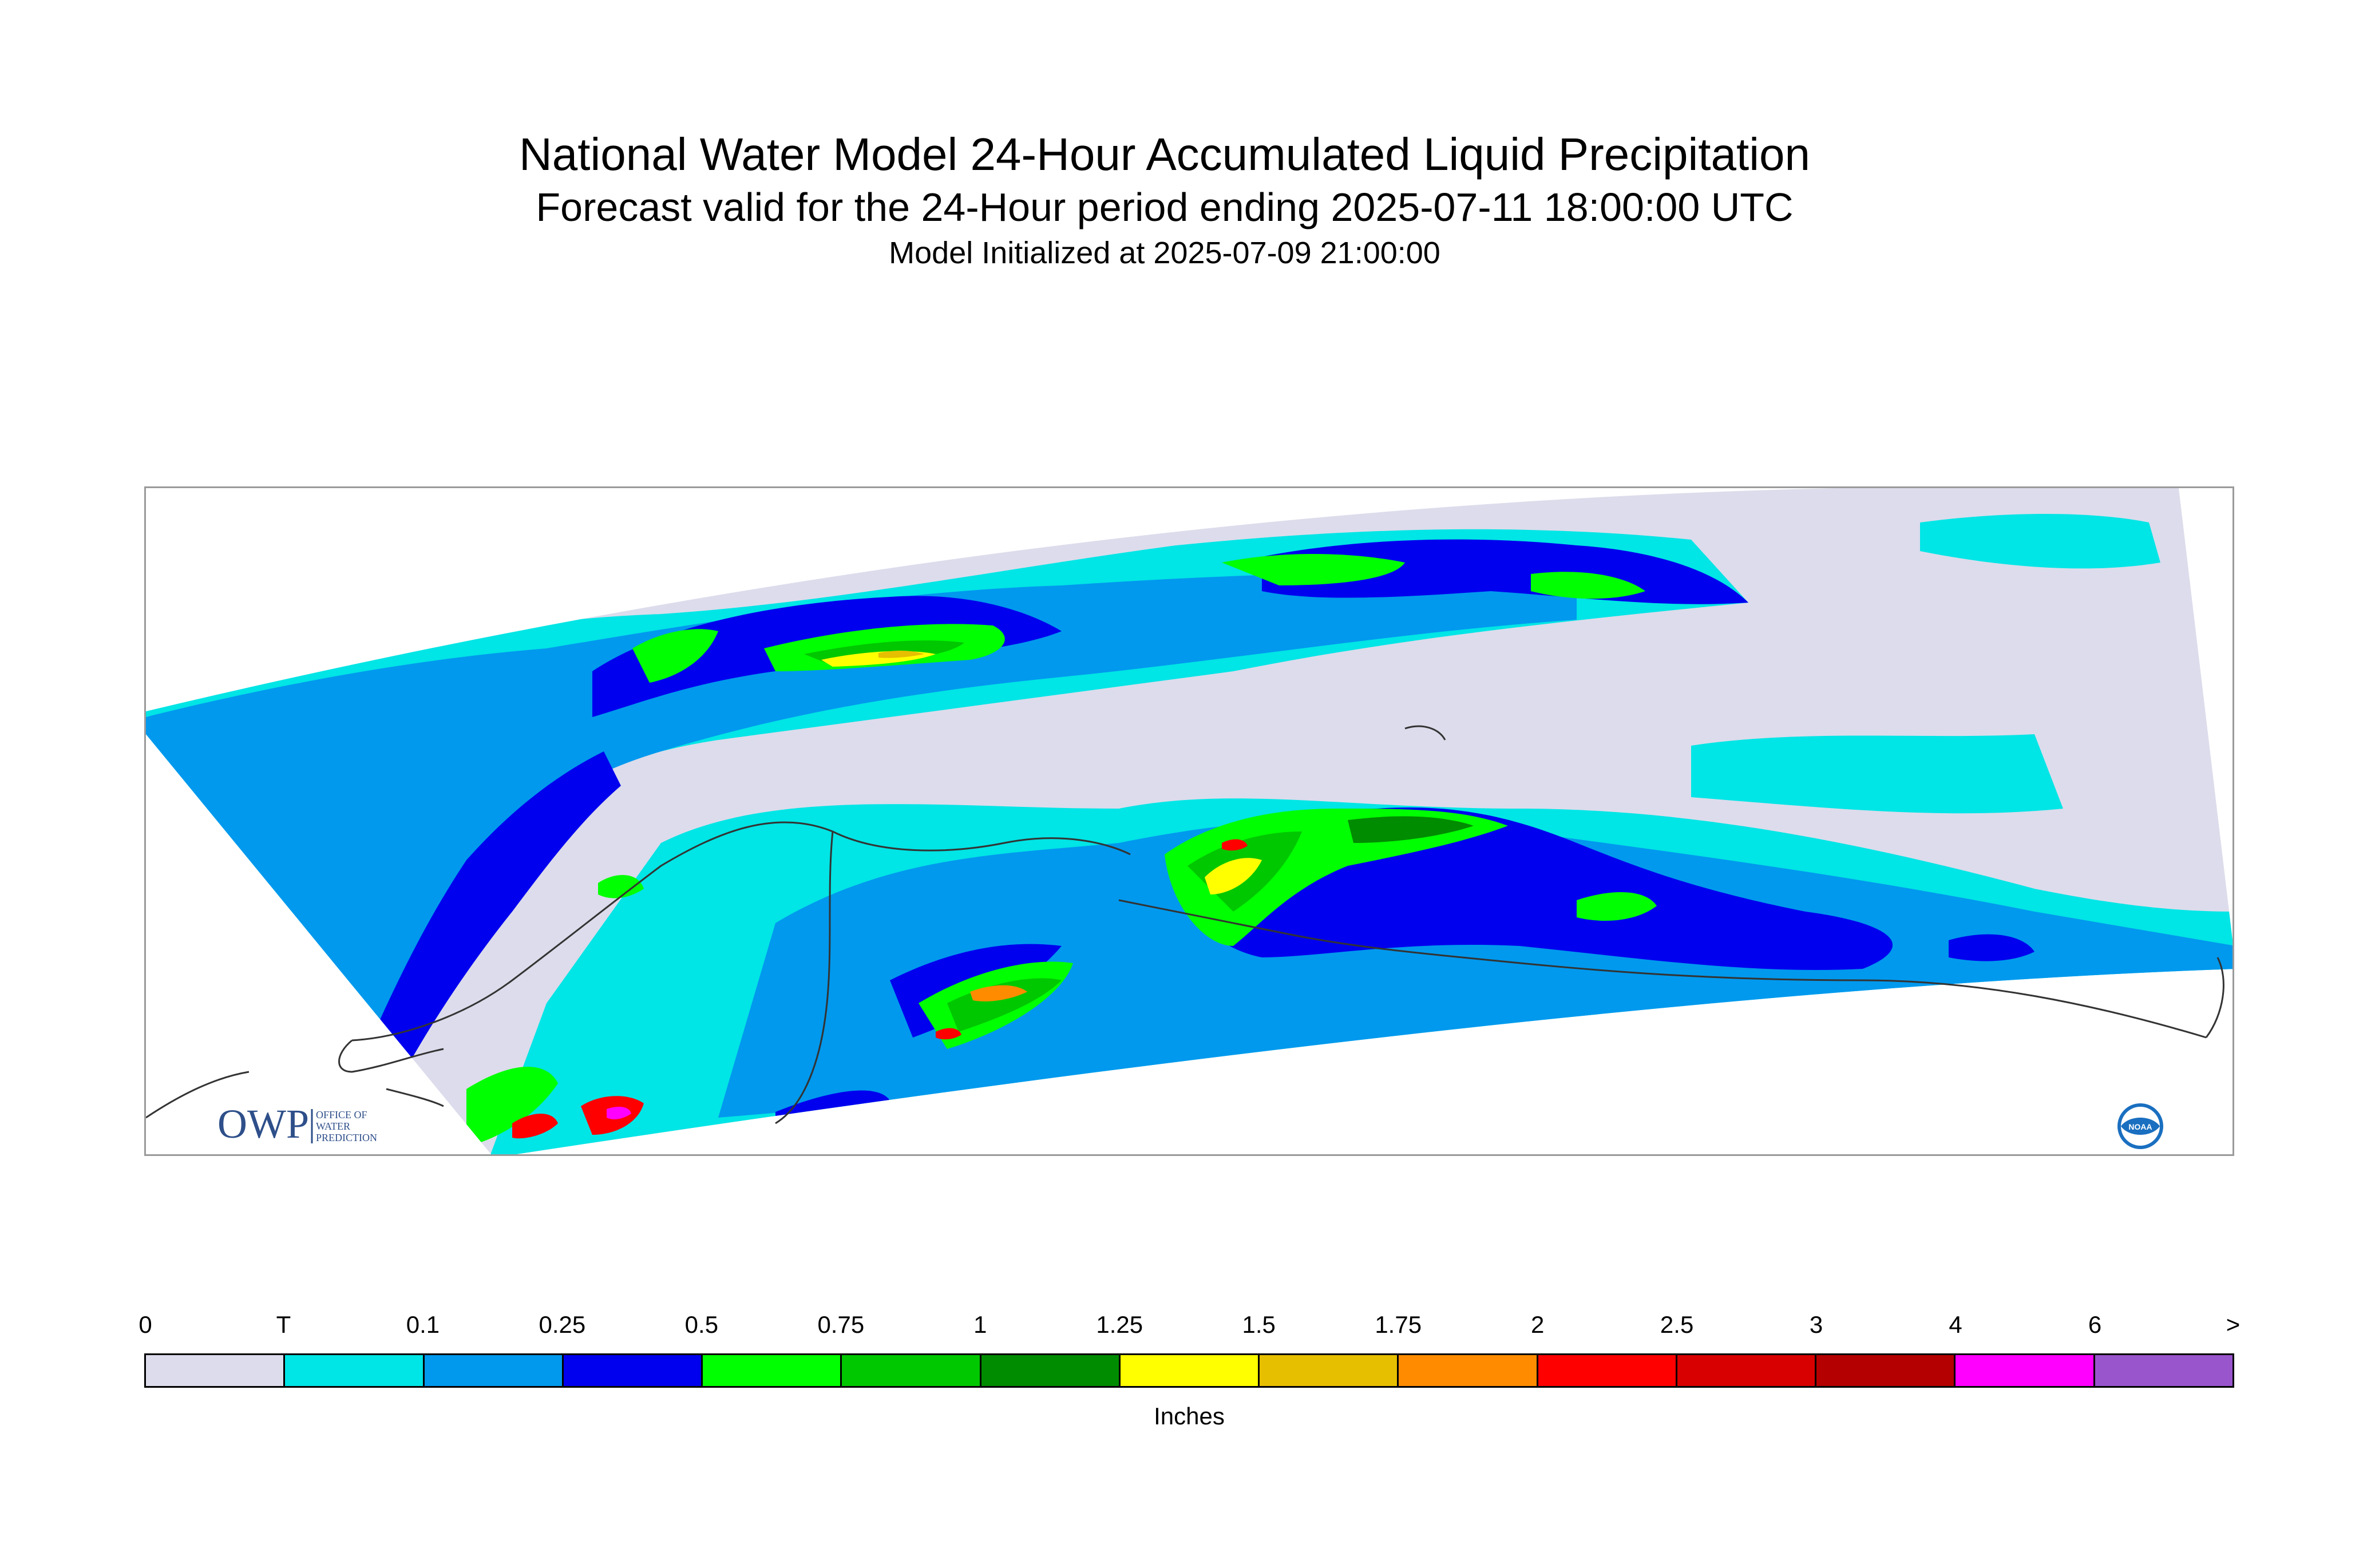 The width and height of the screenshot is (2375, 1568). What do you see at coordinates (1956, 1324) in the screenshot?
I see `legend-tick-label: 4` at bounding box center [1956, 1324].